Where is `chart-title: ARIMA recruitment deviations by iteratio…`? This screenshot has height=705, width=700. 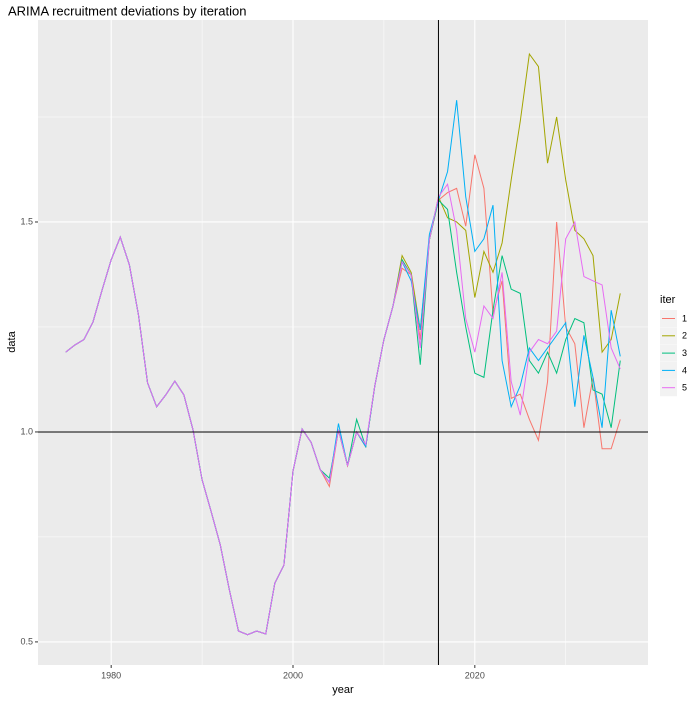
chart-title: ARIMA recruitment deviations by iteratio… is located at coordinates (127, 10).